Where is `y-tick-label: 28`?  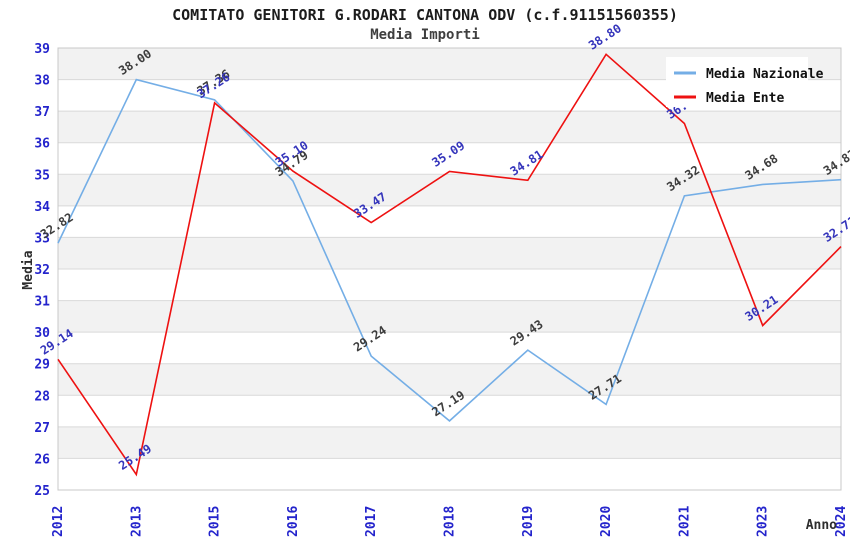 y-tick-label: 28 is located at coordinates (42, 396).